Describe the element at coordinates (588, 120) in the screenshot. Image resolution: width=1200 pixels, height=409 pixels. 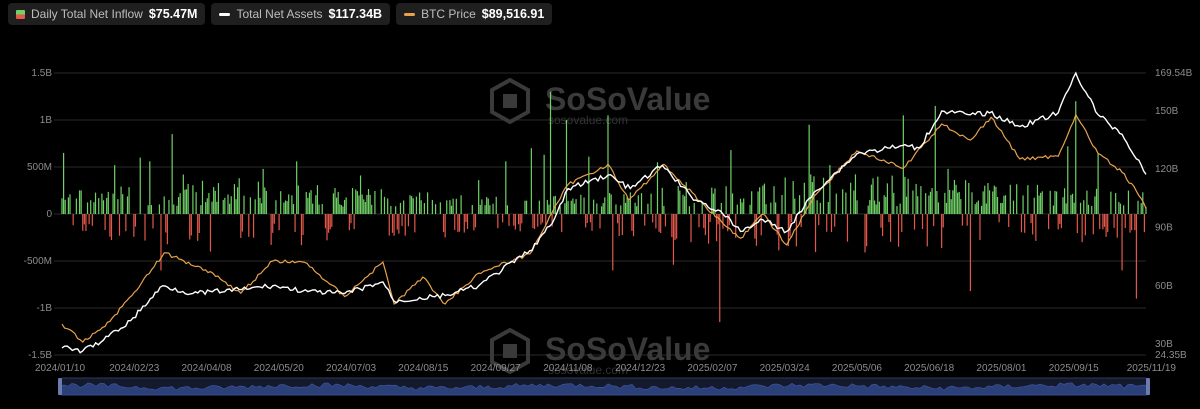
I see `watermark-url: sosovalue.com` at that location.